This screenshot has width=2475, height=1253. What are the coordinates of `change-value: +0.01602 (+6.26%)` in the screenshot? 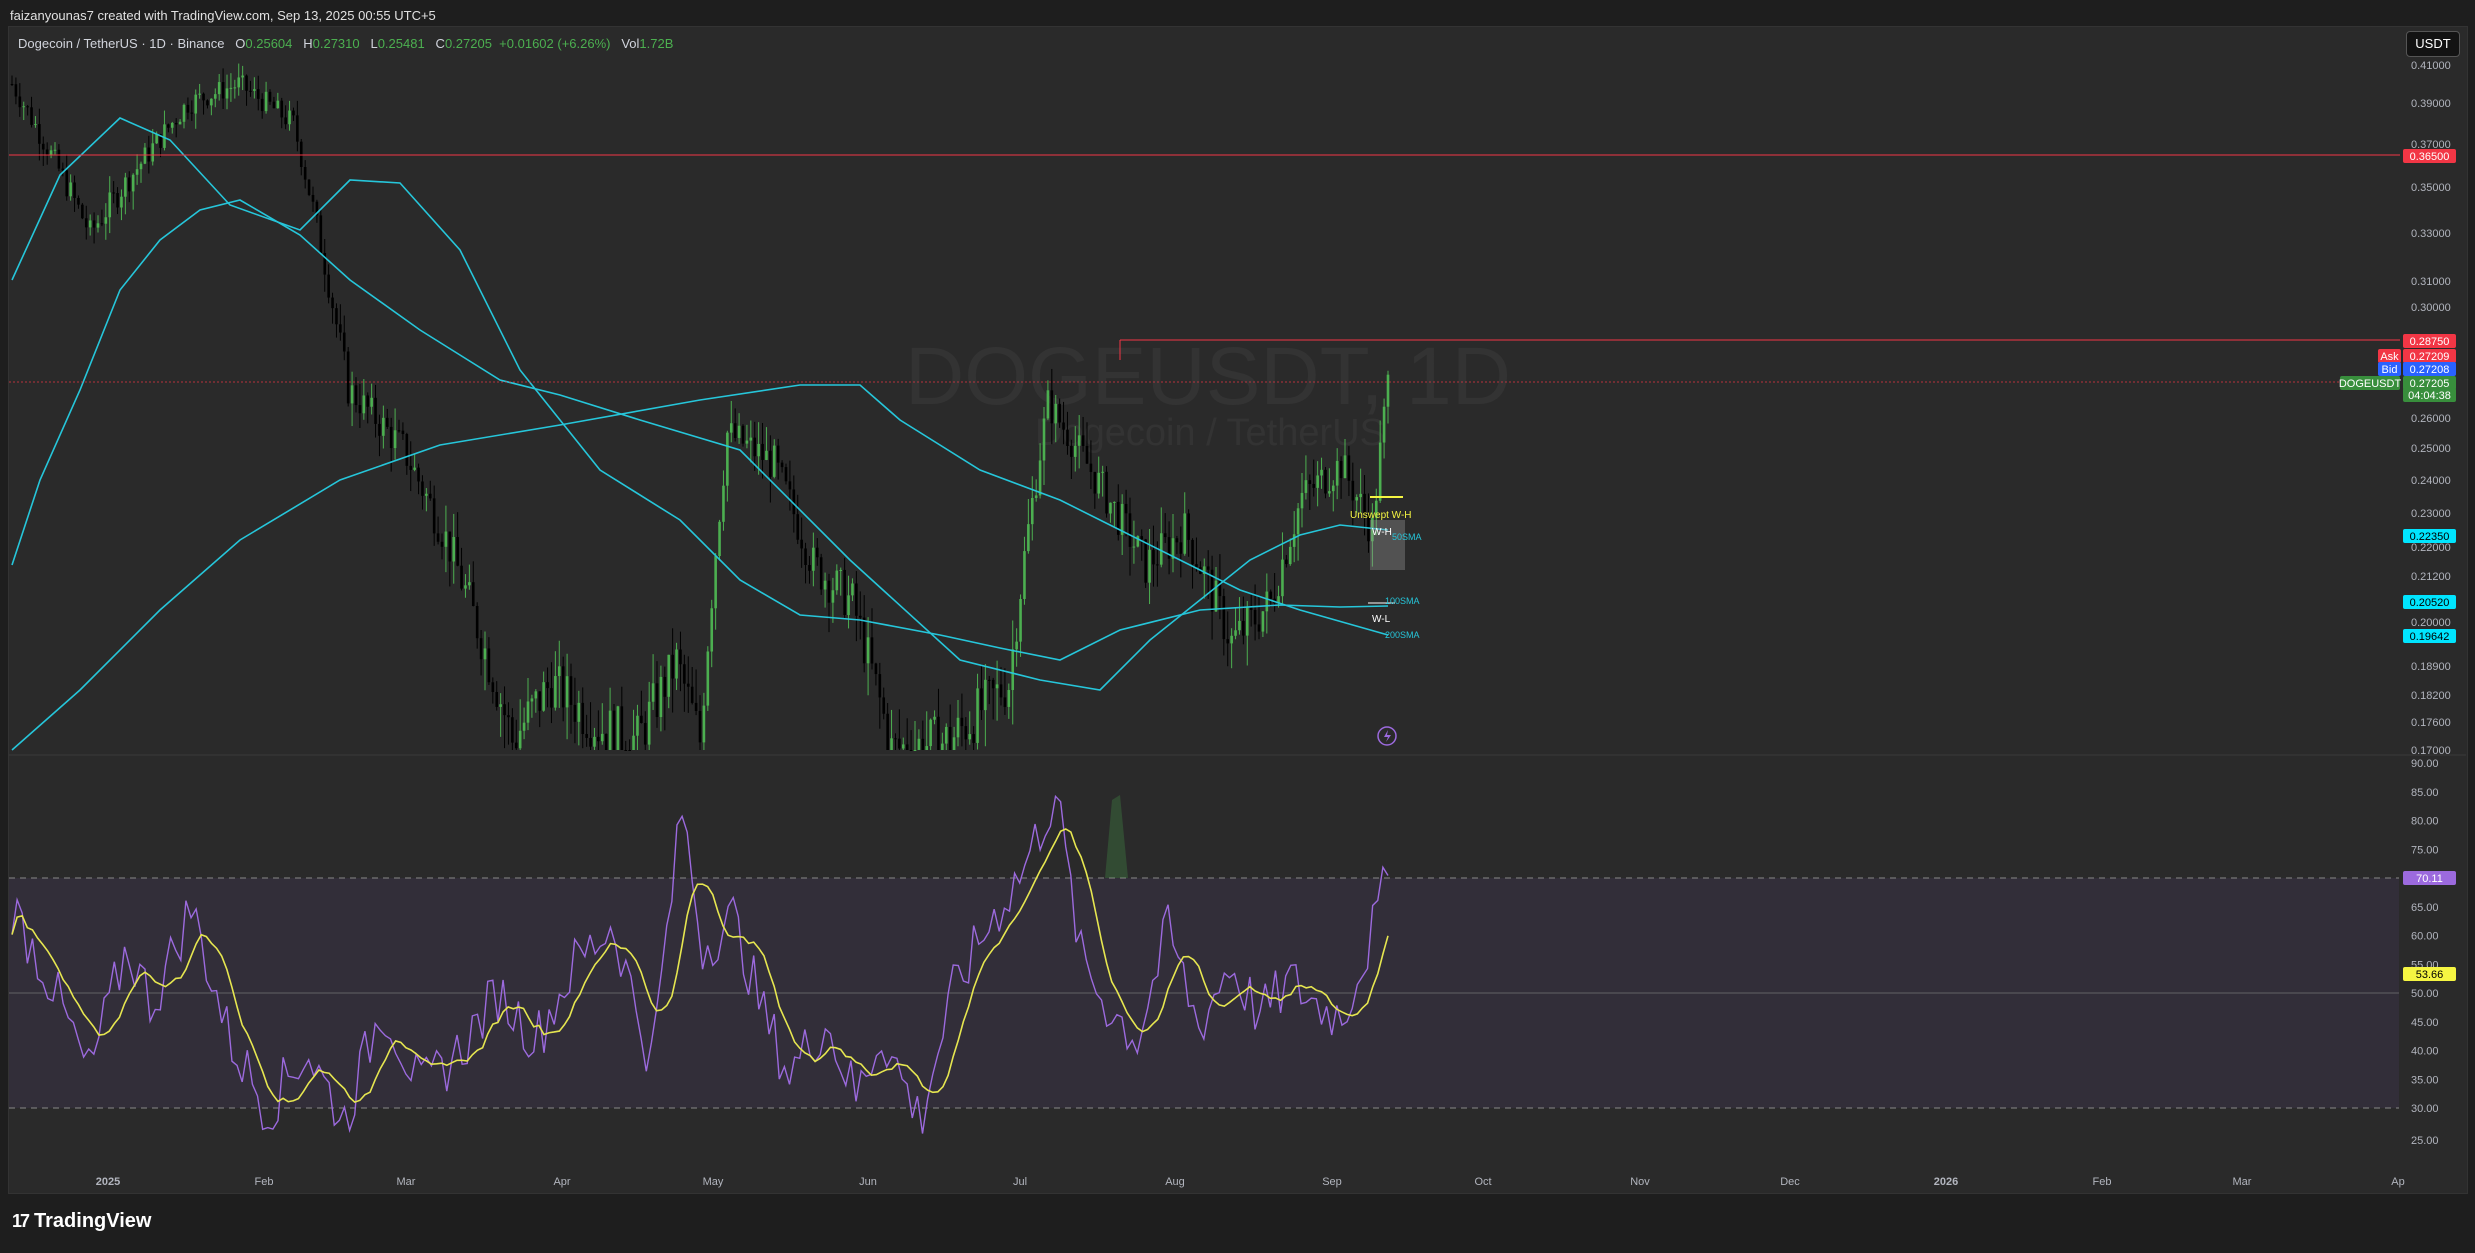 It's located at (555, 43).